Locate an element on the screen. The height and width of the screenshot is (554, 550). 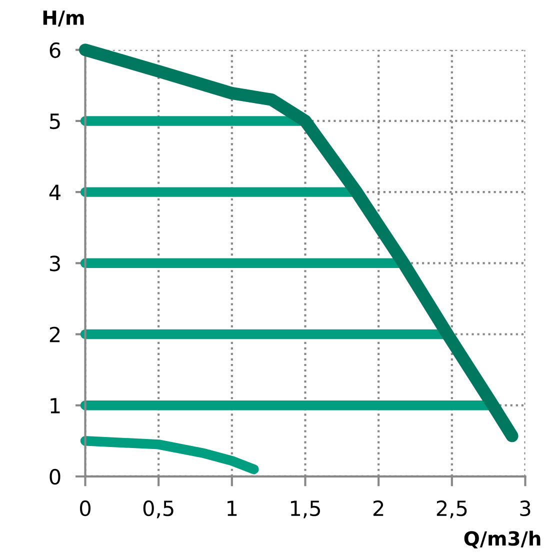
y-tick-label: 6 is located at coordinates (55, 50).